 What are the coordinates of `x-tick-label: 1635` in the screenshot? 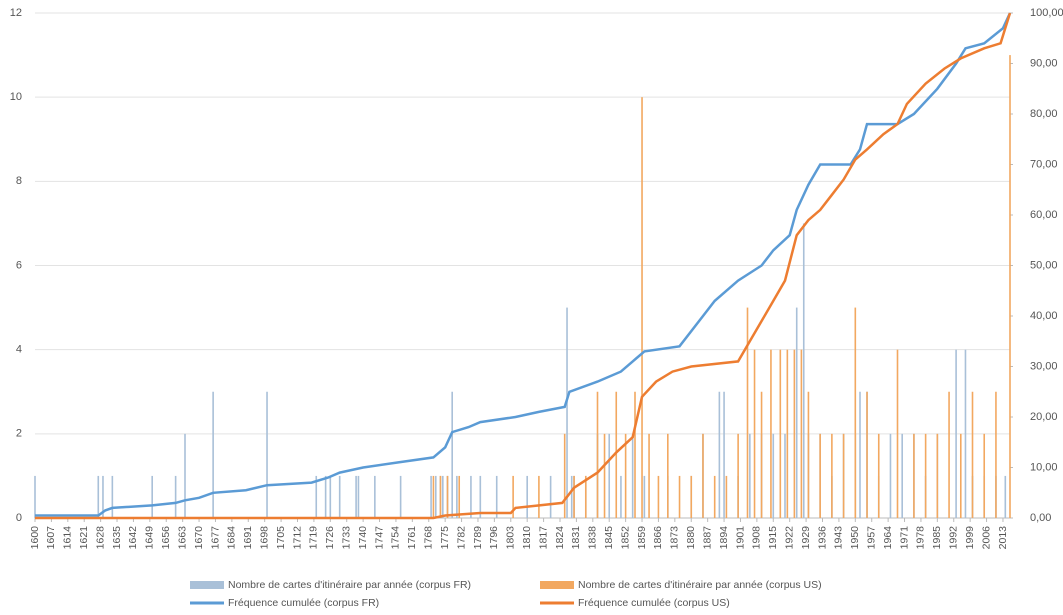 It's located at (117, 538).